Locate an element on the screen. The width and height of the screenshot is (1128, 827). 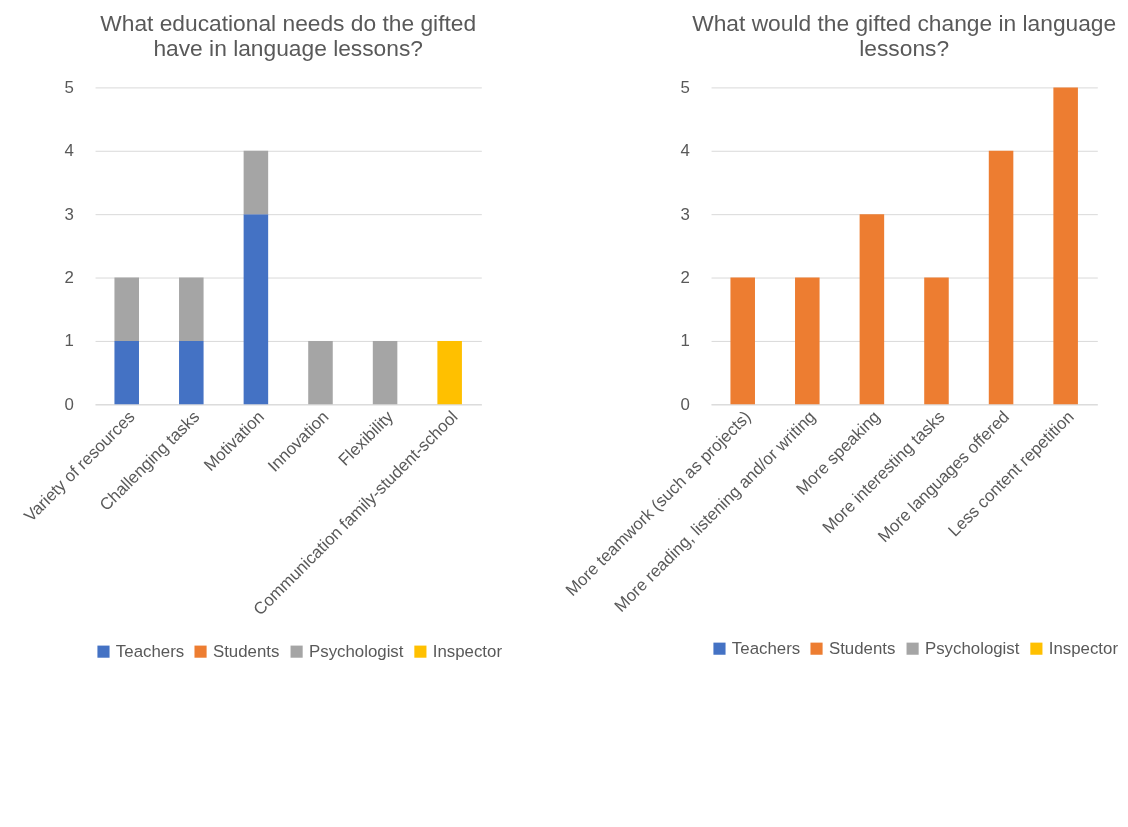
chart-title: What educational needs do the gifted have in language lessons? is located at coordinates (288, 35).